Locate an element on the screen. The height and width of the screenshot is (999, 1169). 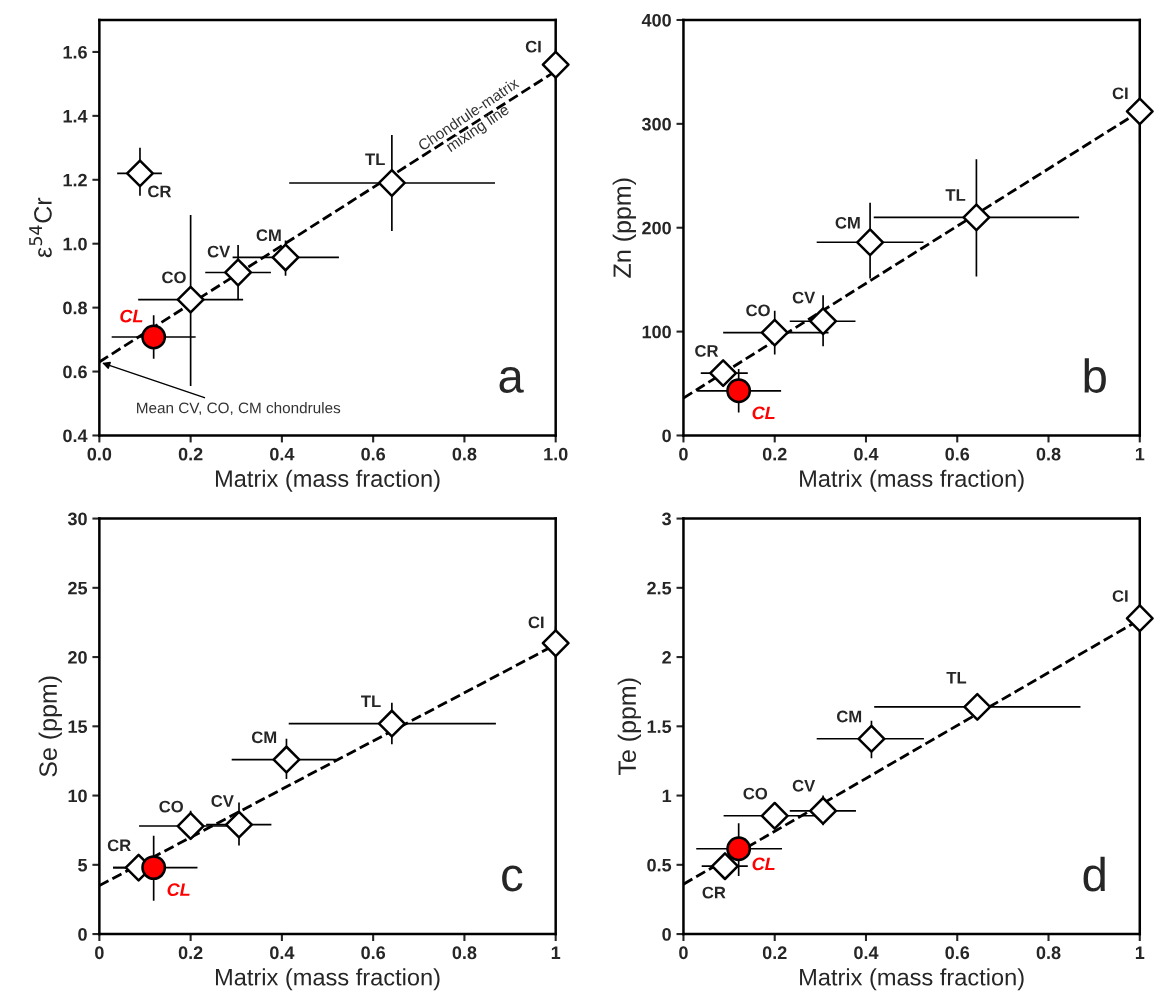
x-tick-label: 1.0 is located at coordinates (556, 454).